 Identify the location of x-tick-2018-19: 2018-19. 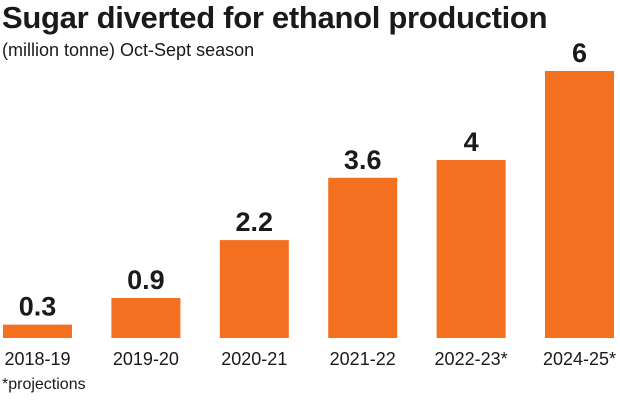
(37, 359).